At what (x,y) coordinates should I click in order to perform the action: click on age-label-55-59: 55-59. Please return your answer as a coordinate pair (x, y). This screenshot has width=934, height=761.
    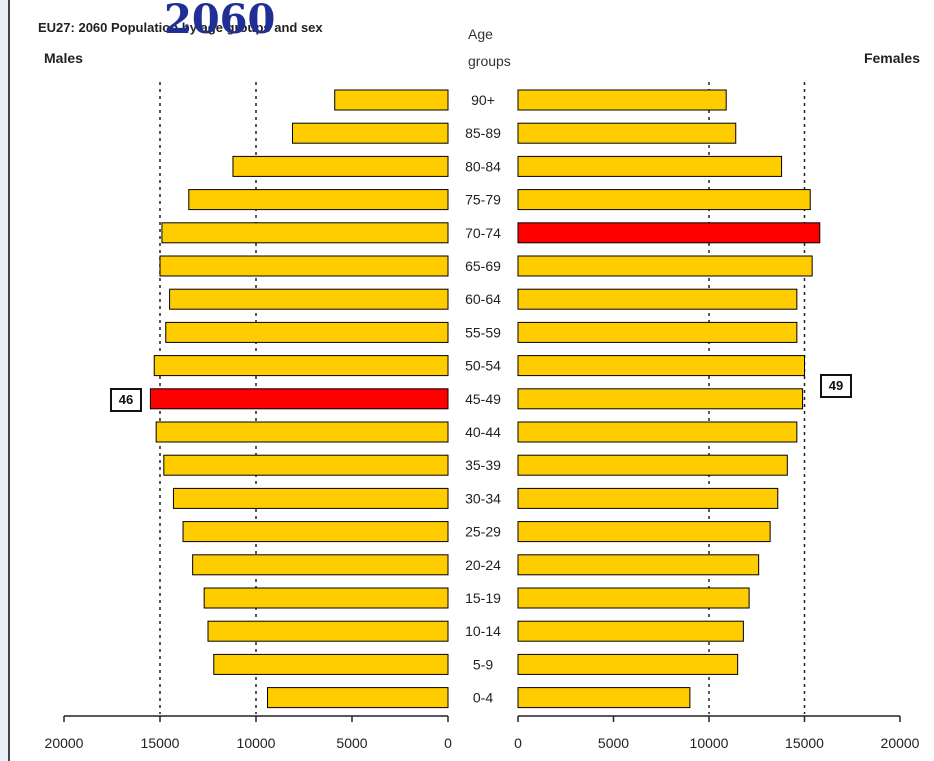
    Looking at the image, I should click on (483, 332).